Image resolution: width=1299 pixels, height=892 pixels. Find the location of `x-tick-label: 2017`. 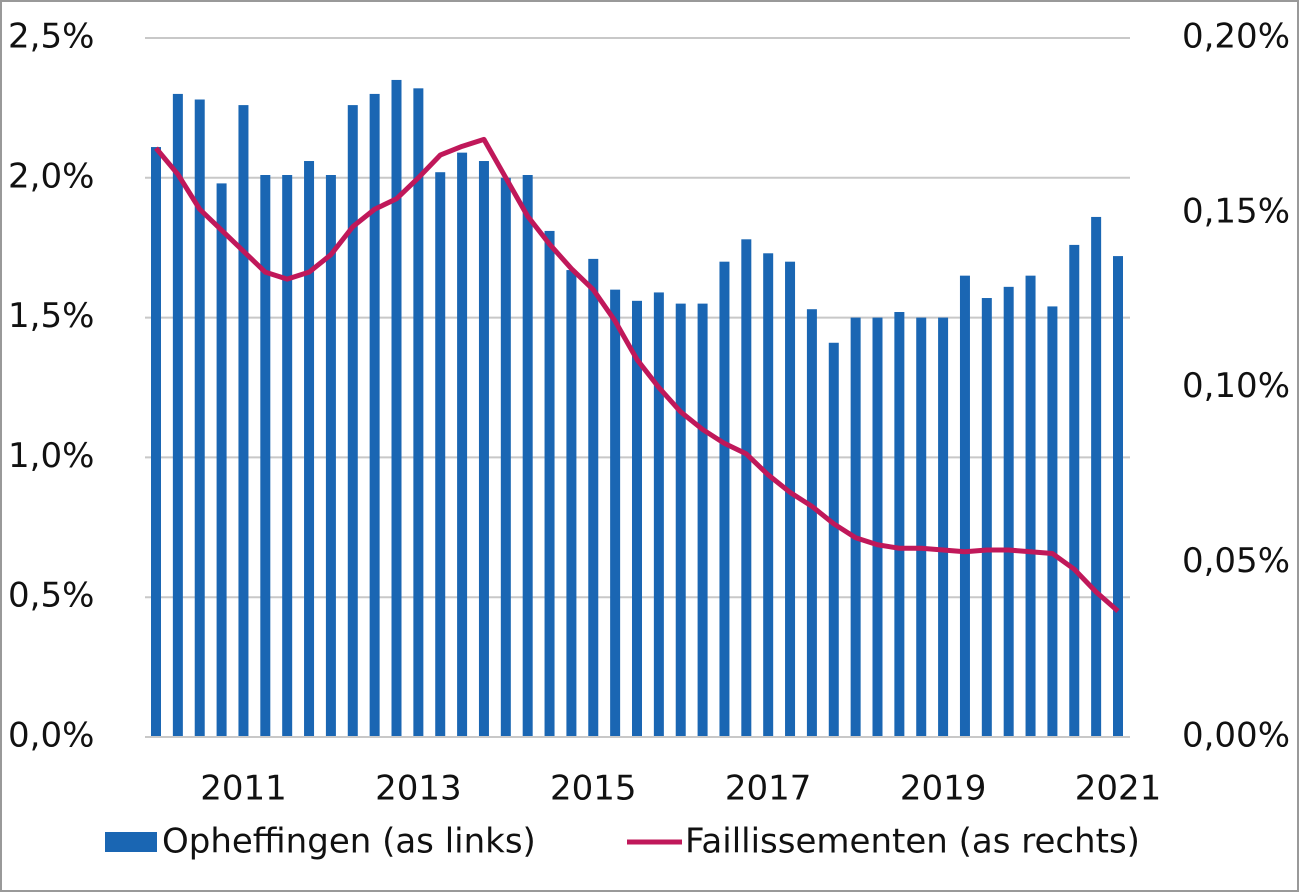

x-tick-label: 2017 is located at coordinates (768, 789).